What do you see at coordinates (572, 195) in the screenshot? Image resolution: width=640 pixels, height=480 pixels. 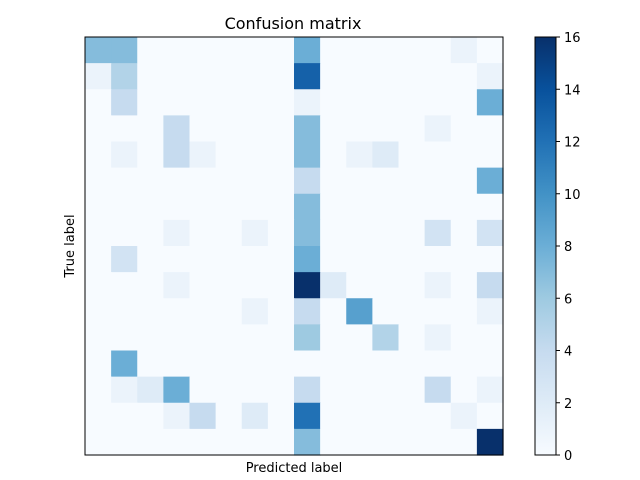 I see `colorbar-tick-label: 10` at bounding box center [572, 195].